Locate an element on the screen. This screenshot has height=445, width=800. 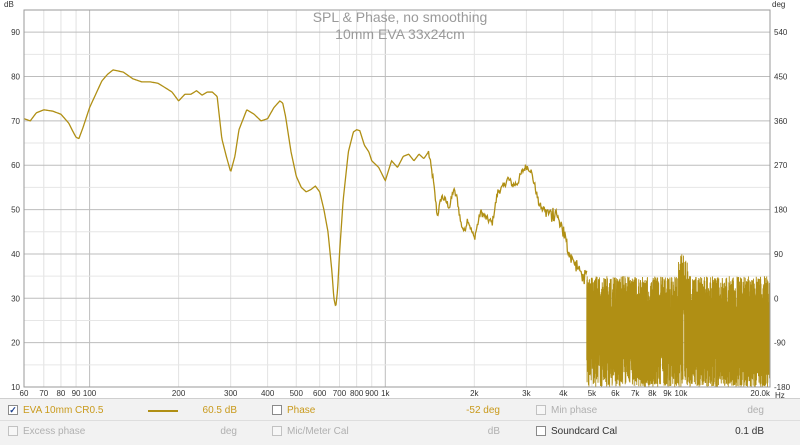
x-tick-label: 60 is located at coordinates (24, 393).